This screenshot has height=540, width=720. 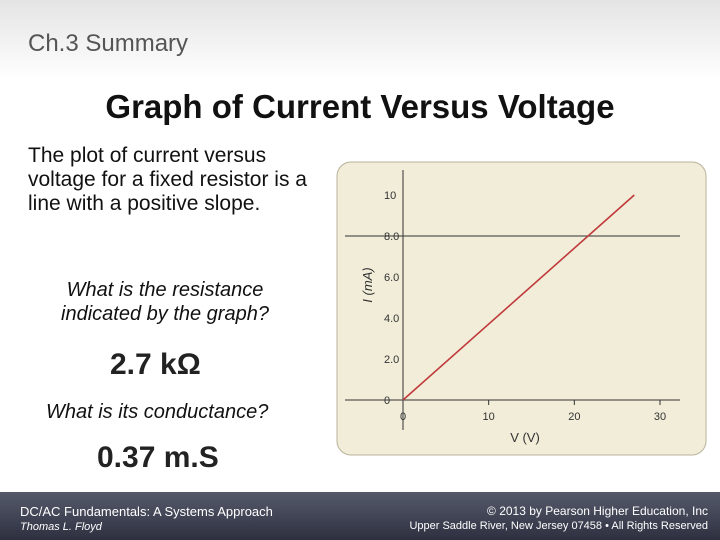 What do you see at coordinates (155, 364) in the screenshot?
I see `answer: 2.7 kΩ` at bounding box center [155, 364].